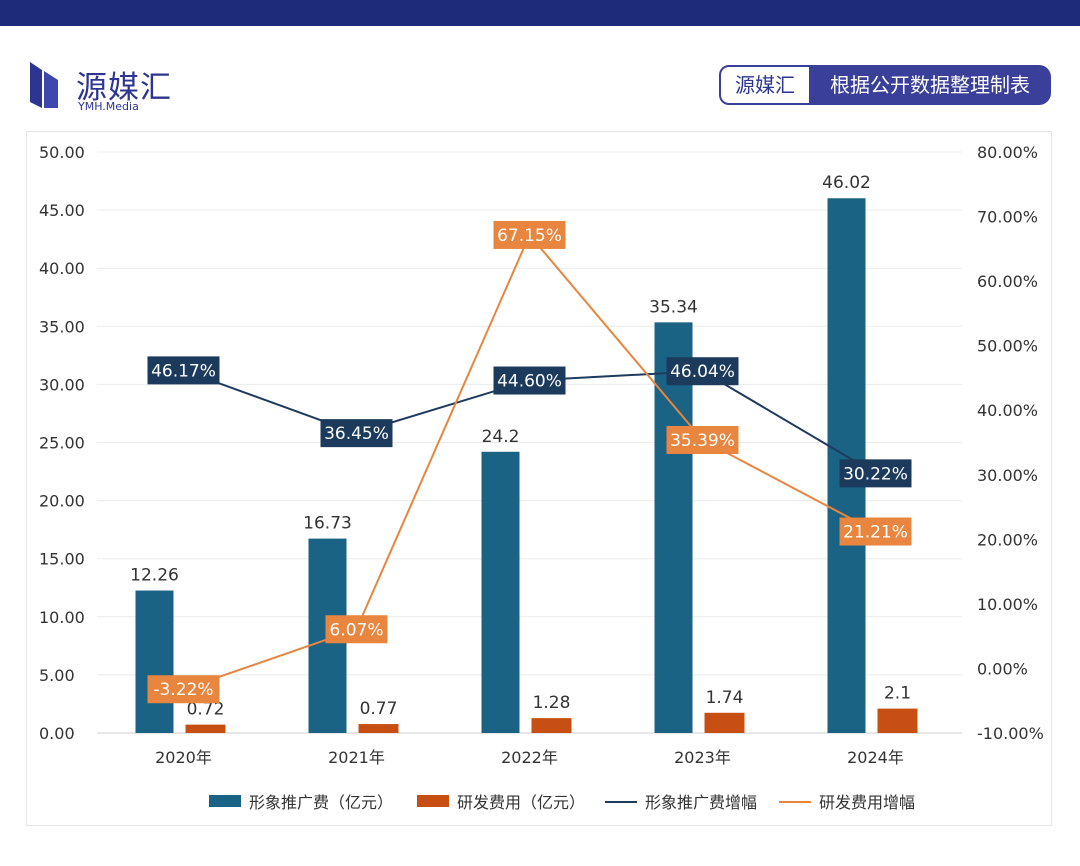  I want to click on y-right-tick-label: 0.00%, so click(1002, 668).